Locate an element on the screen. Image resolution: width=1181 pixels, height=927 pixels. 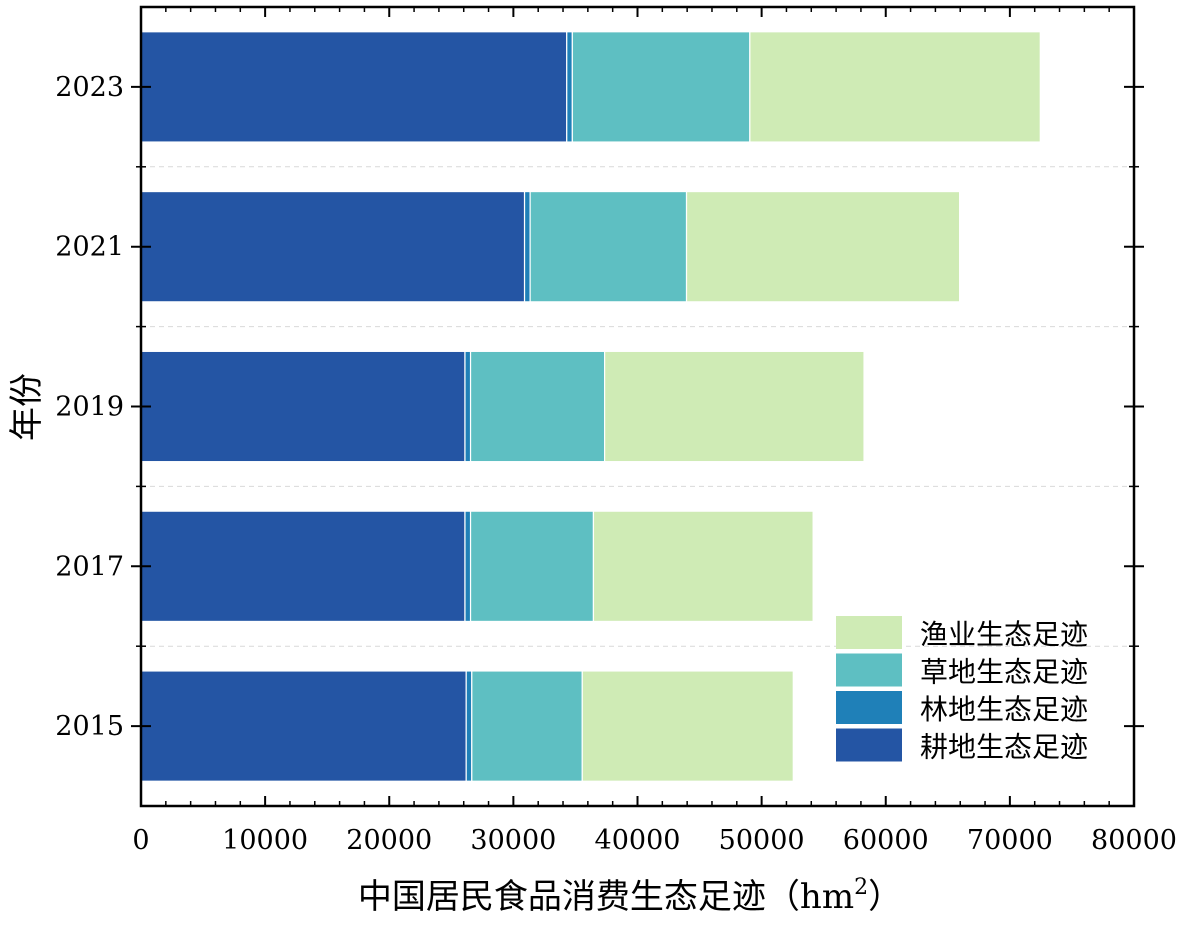
legend-label: 渔业生态足迹 is located at coordinates (1004, 634).